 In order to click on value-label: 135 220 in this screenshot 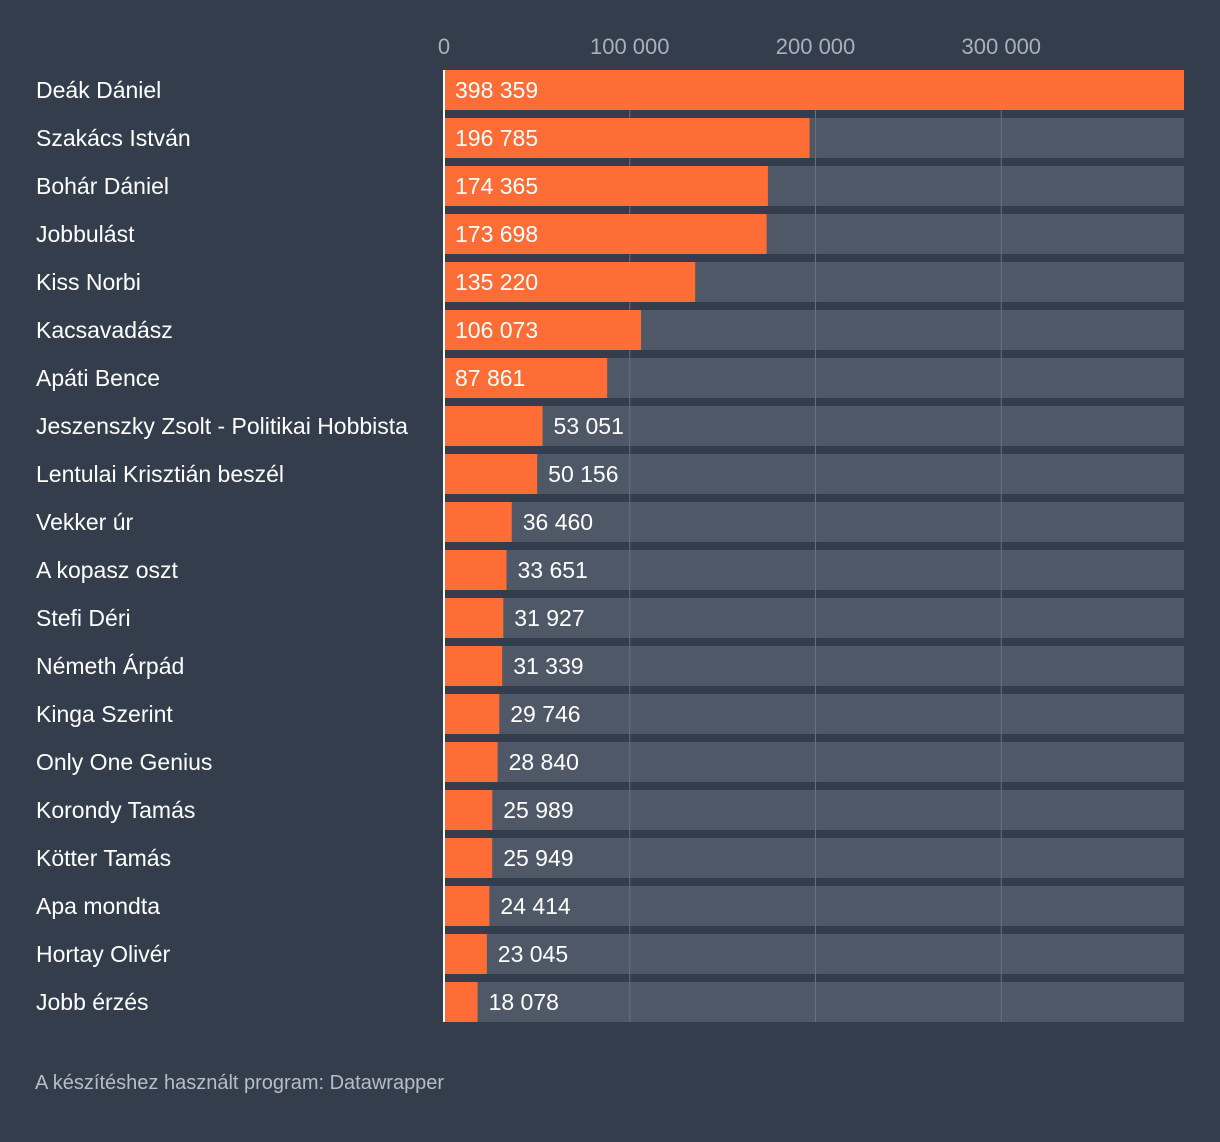, I will do `click(496, 282)`.